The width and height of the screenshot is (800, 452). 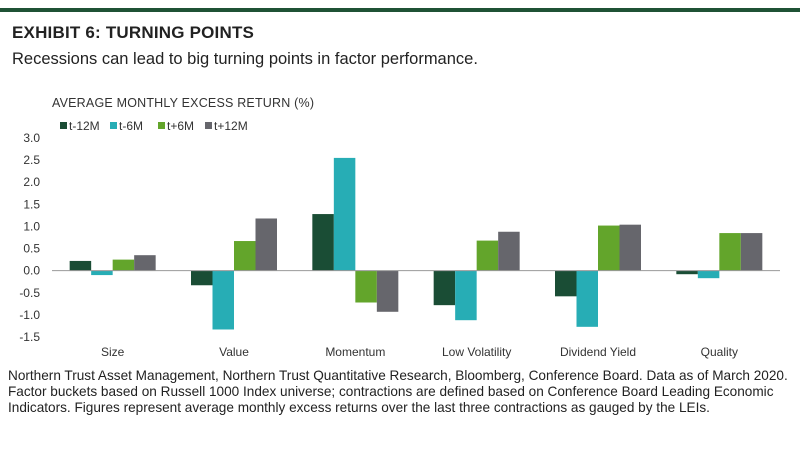 What do you see at coordinates (476, 352) in the screenshot?
I see `category-label: Low Volatility` at bounding box center [476, 352].